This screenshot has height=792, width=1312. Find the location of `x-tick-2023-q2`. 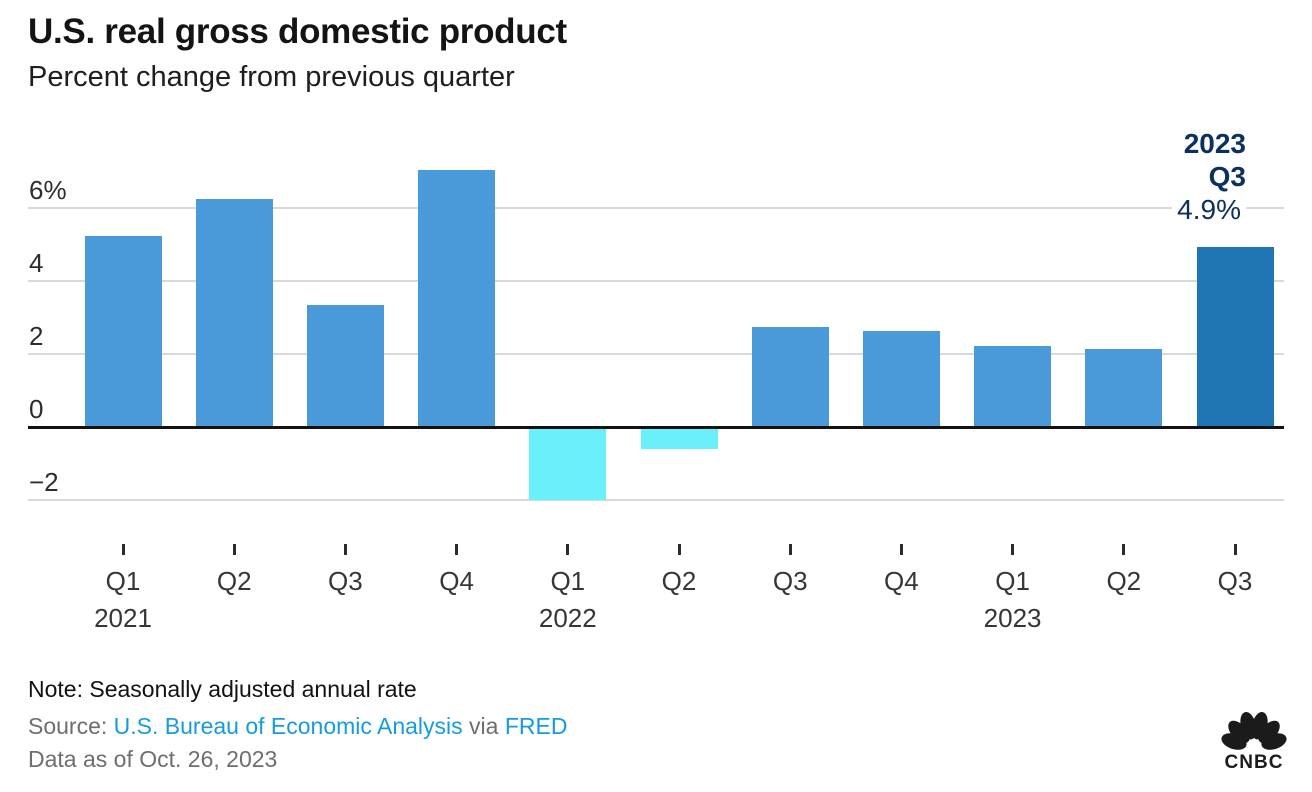

x-tick-2023-q2 is located at coordinates (1124, 549).